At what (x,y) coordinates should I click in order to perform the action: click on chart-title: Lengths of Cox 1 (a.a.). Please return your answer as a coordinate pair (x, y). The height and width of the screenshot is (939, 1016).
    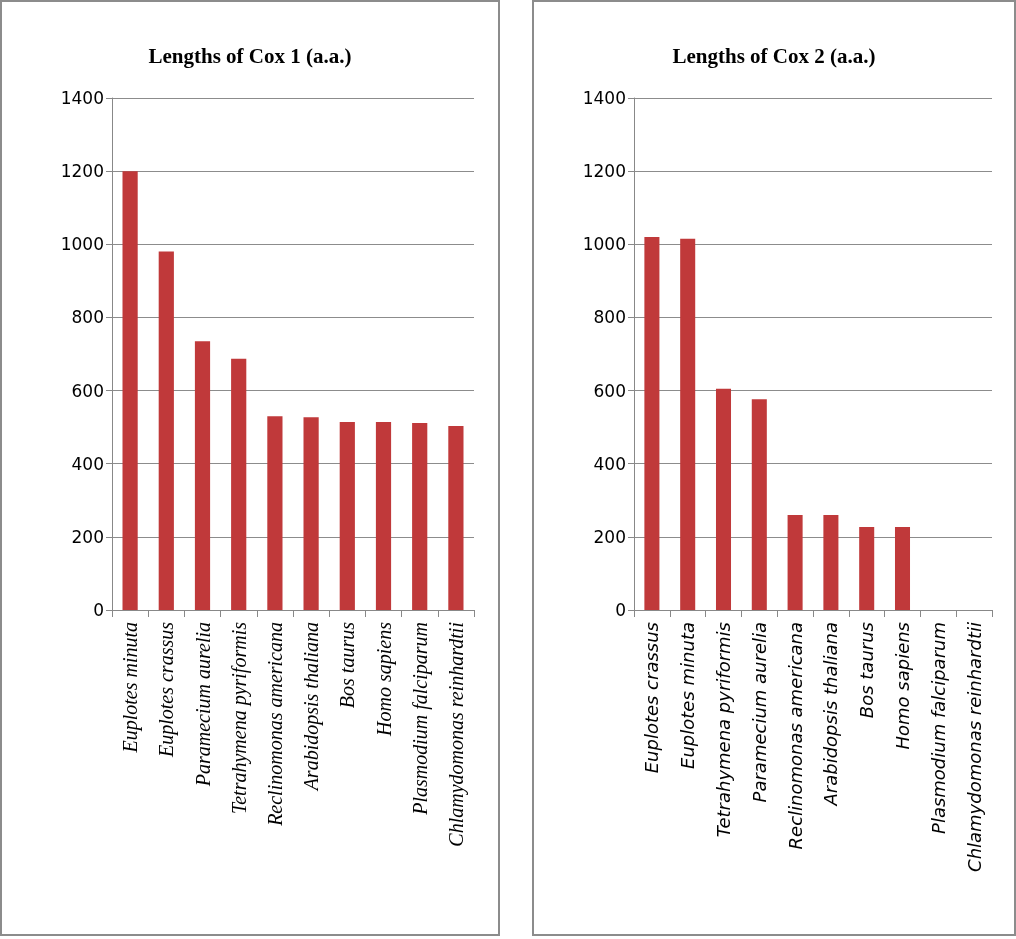
    Looking at the image, I should click on (250, 55).